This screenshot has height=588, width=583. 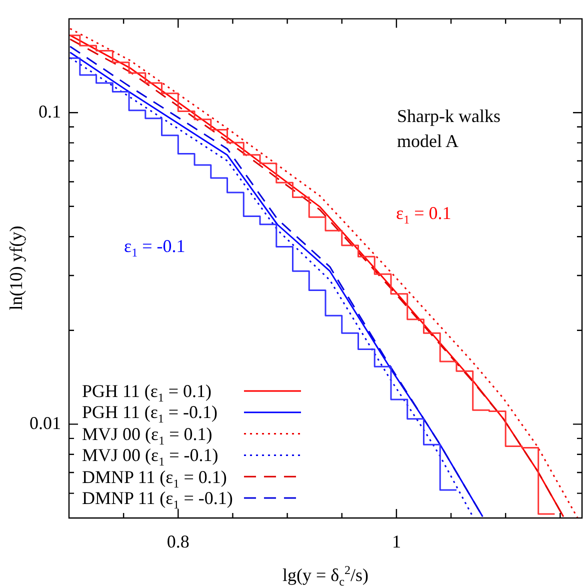 I want to click on annotation: ε$_{1}$ = -0.1, so click(x=155, y=248).